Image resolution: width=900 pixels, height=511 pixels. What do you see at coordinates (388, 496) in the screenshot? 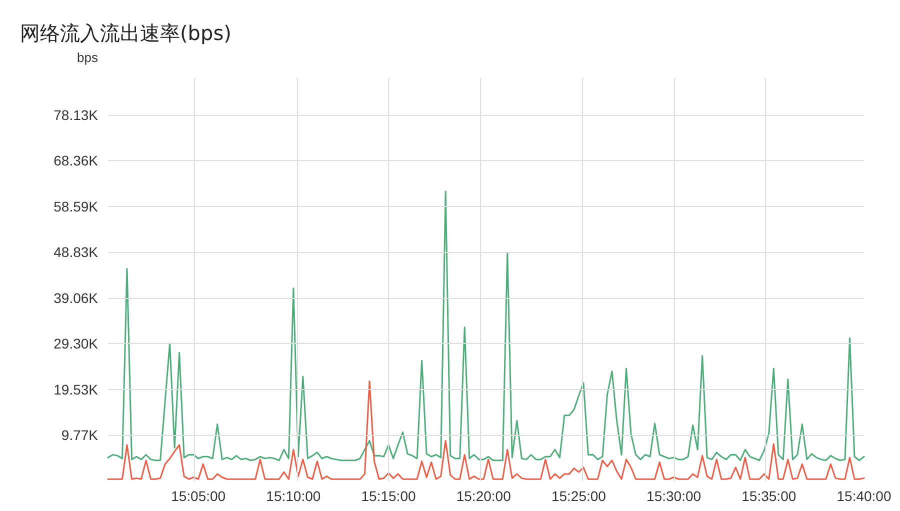
I see `x-tick-label: 15:15:00` at bounding box center [388, 496].